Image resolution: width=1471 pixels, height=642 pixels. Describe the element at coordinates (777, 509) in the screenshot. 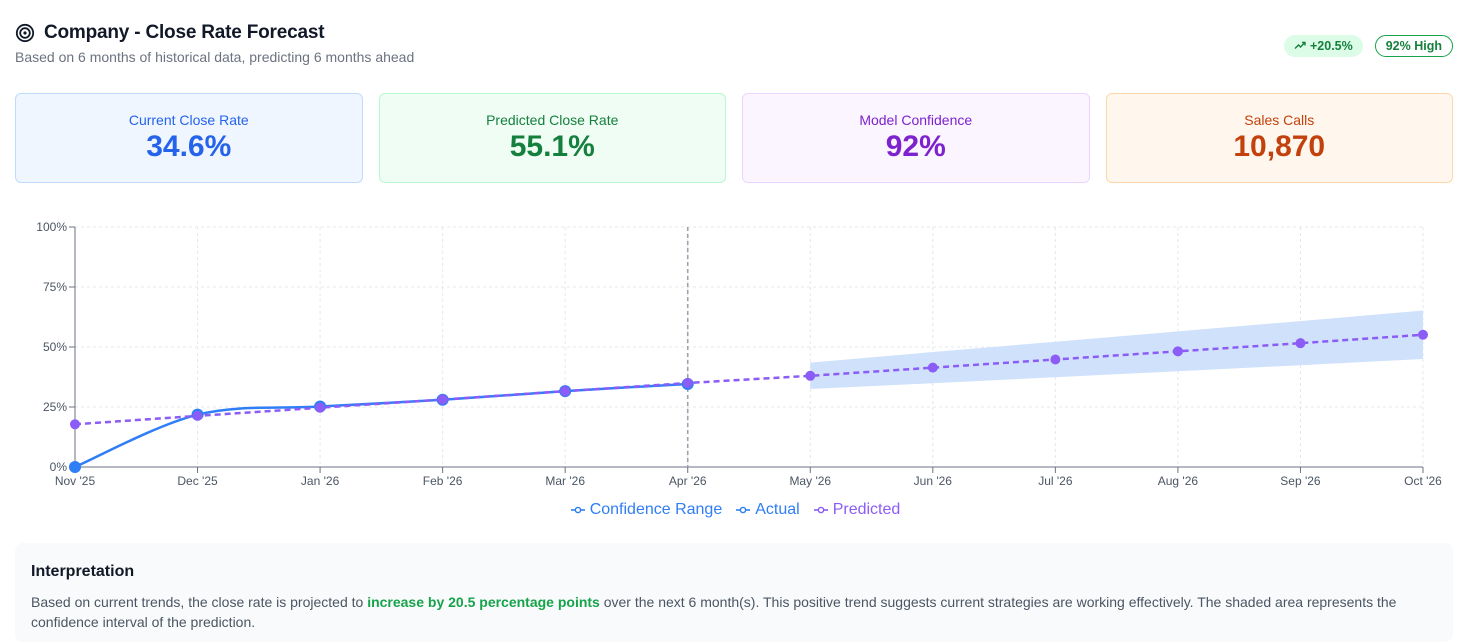

I see `legend-label: Actual` at that location.